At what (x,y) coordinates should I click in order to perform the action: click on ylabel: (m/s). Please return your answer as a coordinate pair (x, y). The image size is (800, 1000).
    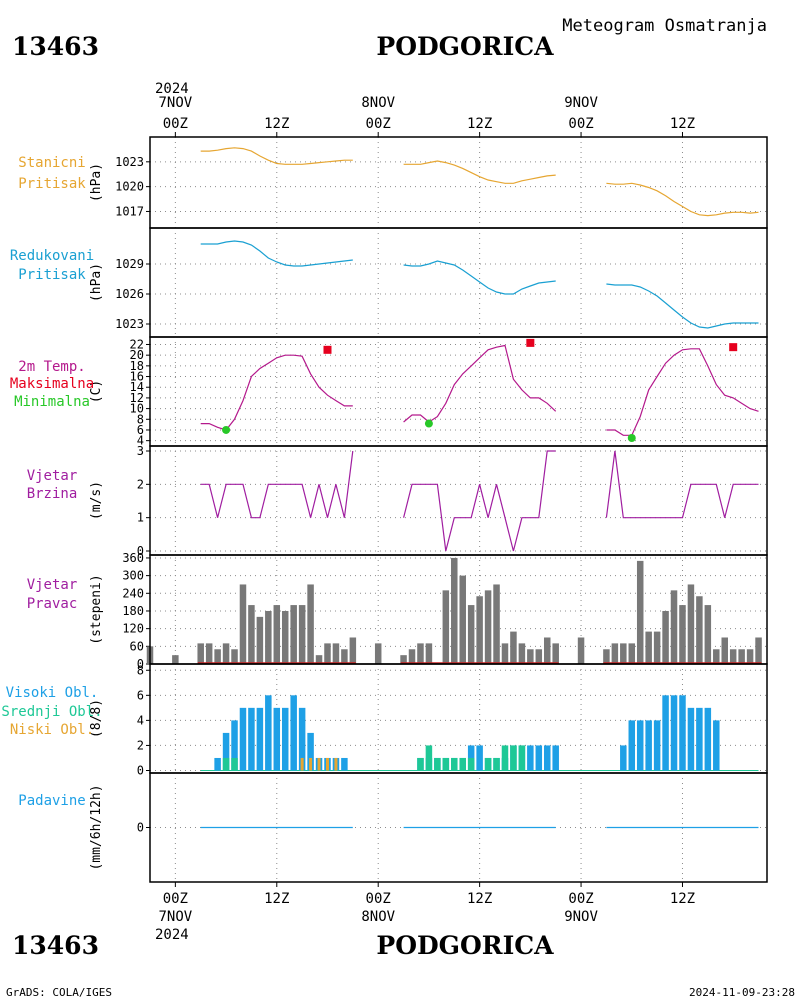
    Looking at the image, I should click on (96, 500).